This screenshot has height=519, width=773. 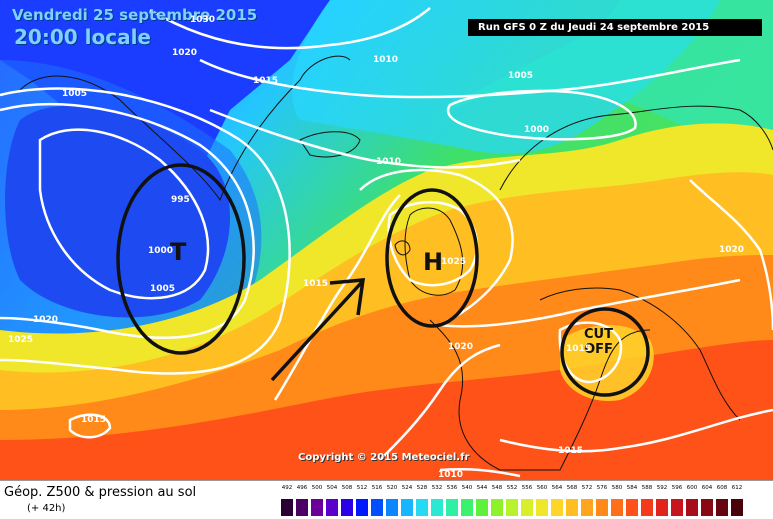 I want to click on isobar-label: 1030, so click(x=203, y=20).